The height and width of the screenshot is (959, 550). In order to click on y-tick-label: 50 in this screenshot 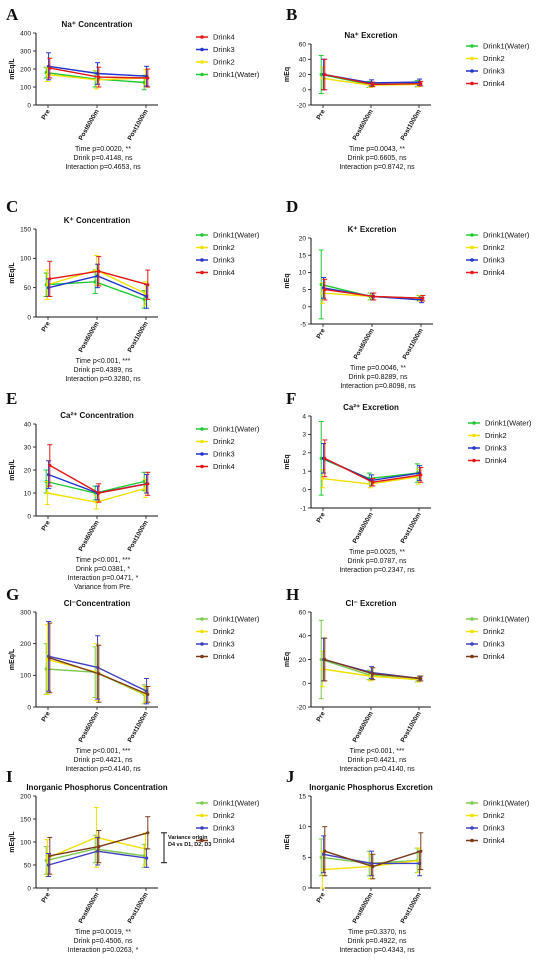, I will do `click(28, 288)`.